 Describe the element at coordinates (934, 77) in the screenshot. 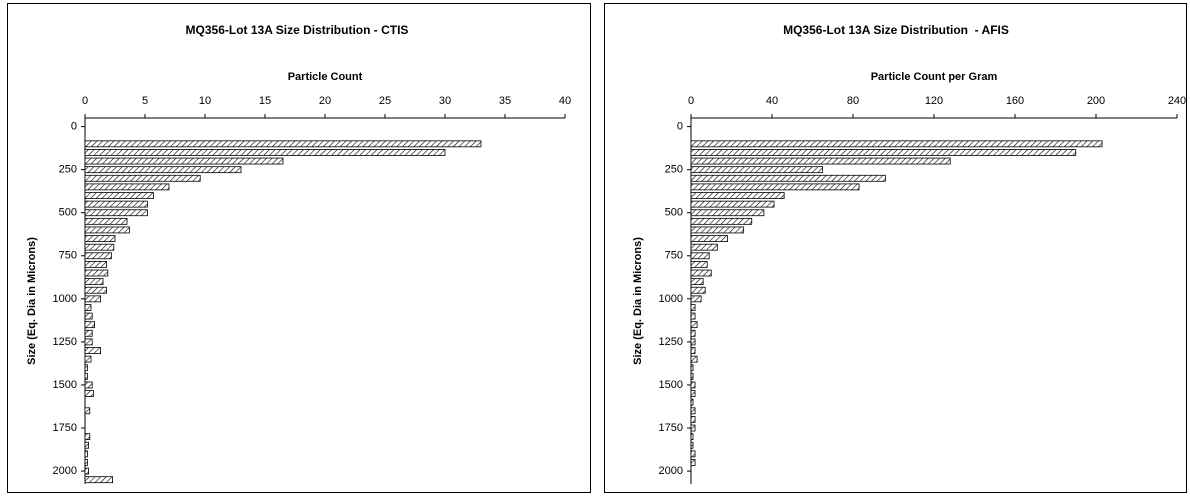

I see `x-axis-title: Particle Count per Gram` at that location.